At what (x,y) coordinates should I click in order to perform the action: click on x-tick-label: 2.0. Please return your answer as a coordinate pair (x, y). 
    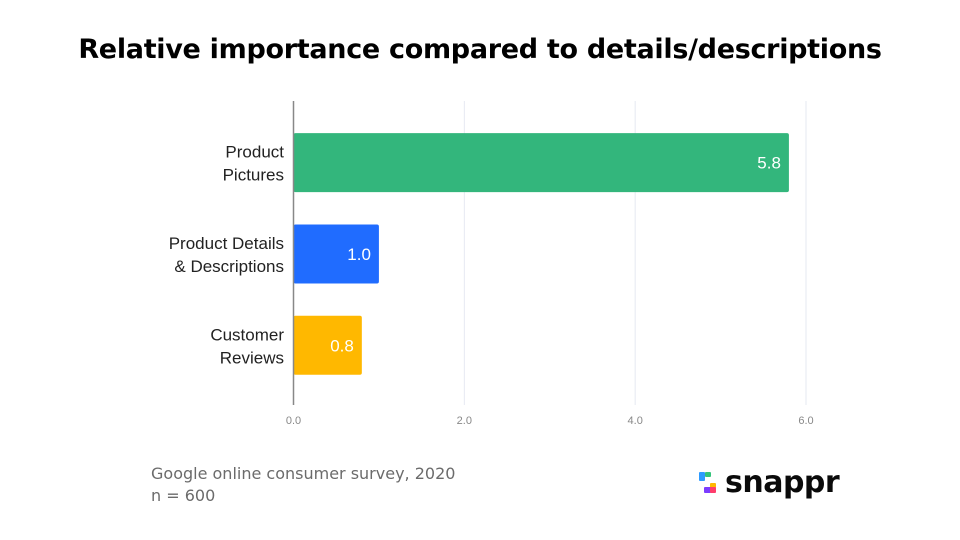
    Looking at the image, I should click on (464, 421).